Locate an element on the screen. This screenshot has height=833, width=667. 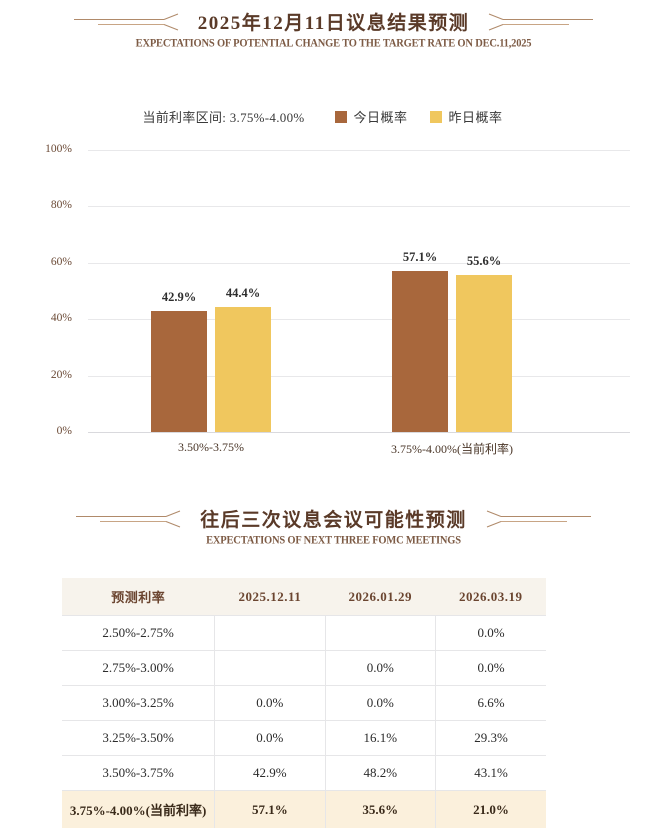
table-cell-rate: 2.75%-3.00% is located at coordinates (138, 668).